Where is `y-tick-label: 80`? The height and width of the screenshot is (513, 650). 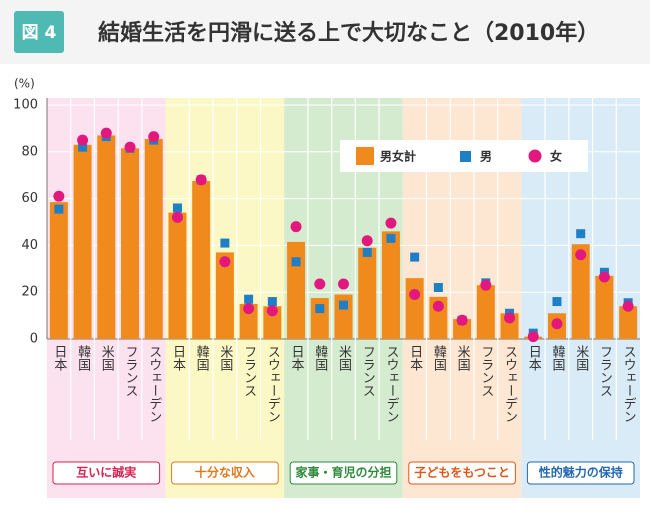
y-tick-label: 80 is located at coordinates (29, 151).